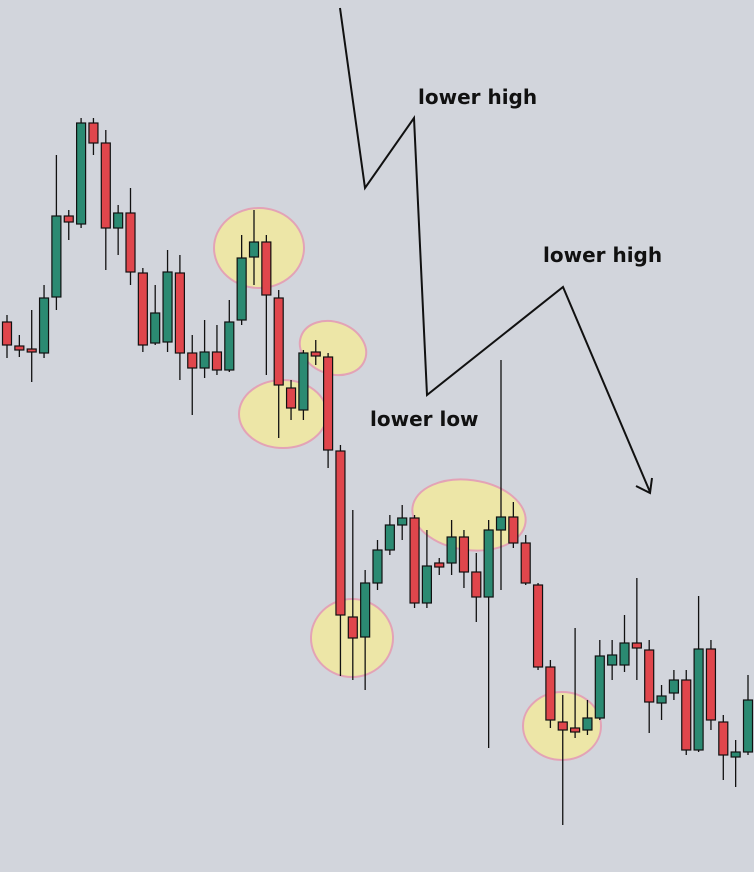 The image size is (754, 872). Describe the element at coordinates (283, 414) in the screenshot. I see `highlight` at that location.